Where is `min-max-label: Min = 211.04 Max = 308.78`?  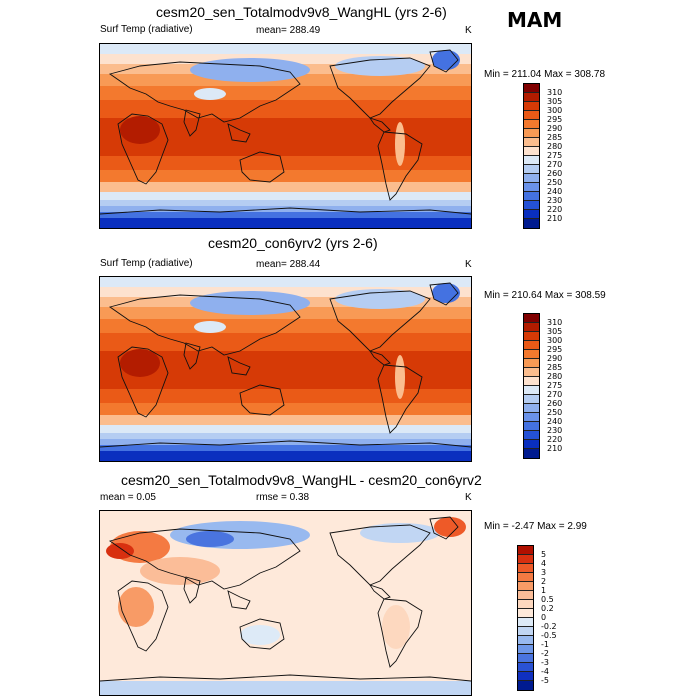 min-max-label: Min = 211.04 Max = 308.78 is located at coordinates (545, 74).